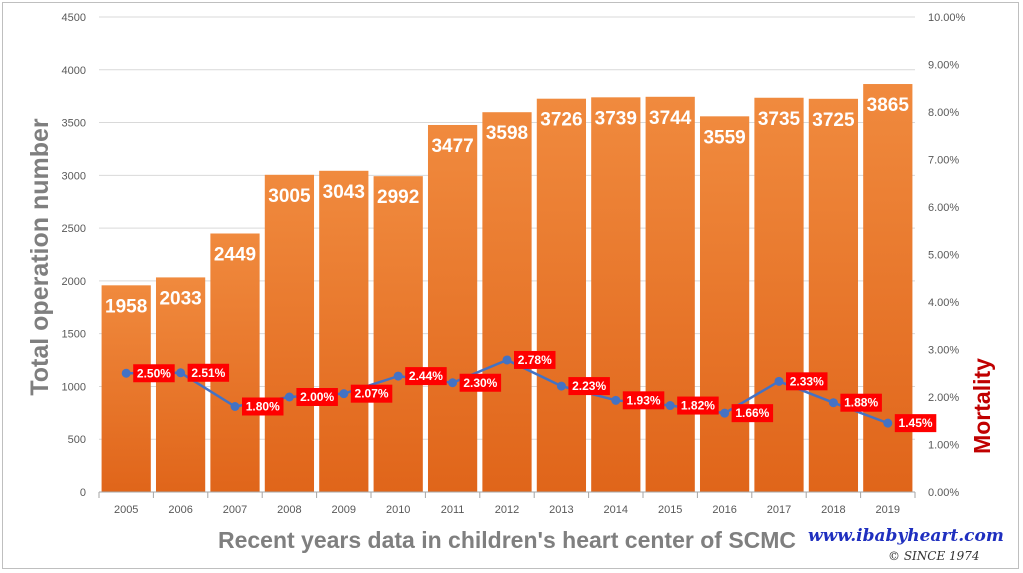 The height and width of the screenshot is (573, 1023). Describe the element at coordinates (861, 403) in the screenshot. I see `mortality-value-label: 1.88%` at that location.